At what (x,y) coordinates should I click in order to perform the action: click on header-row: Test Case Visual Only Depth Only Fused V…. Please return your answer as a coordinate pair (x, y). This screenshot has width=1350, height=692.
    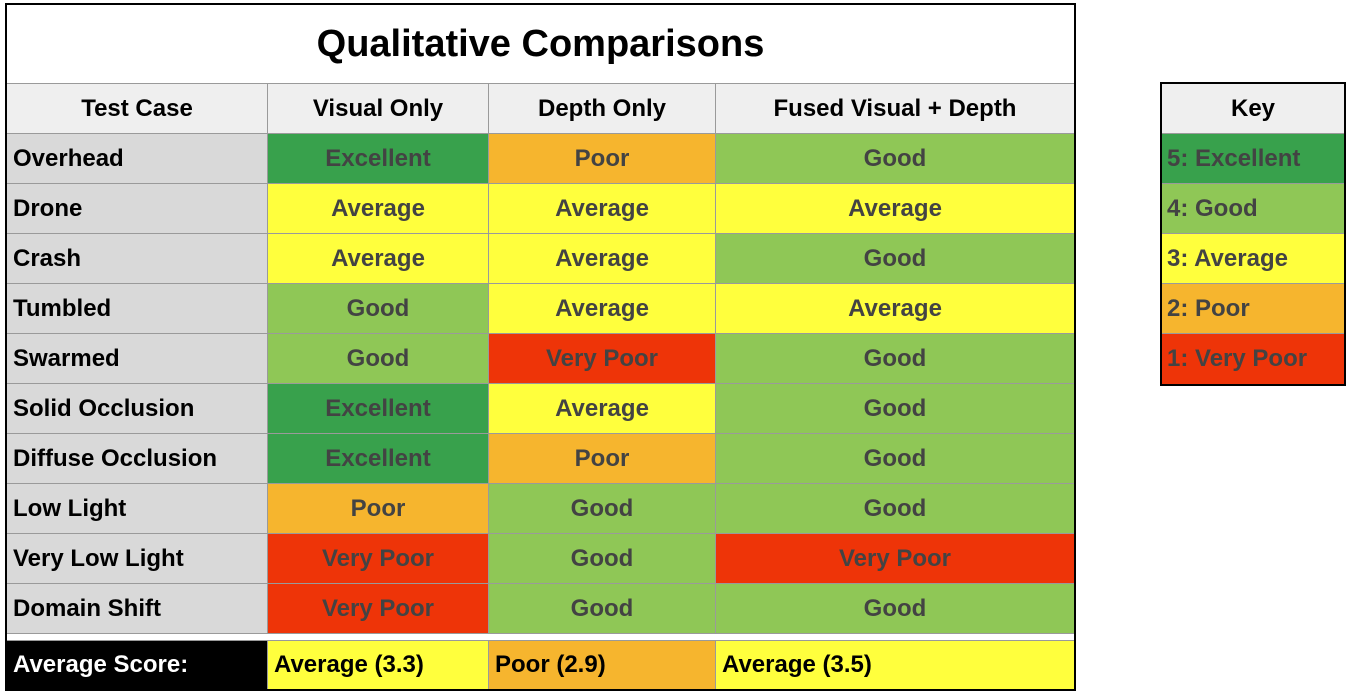
    Looking at the image, I should click on (540, 109).